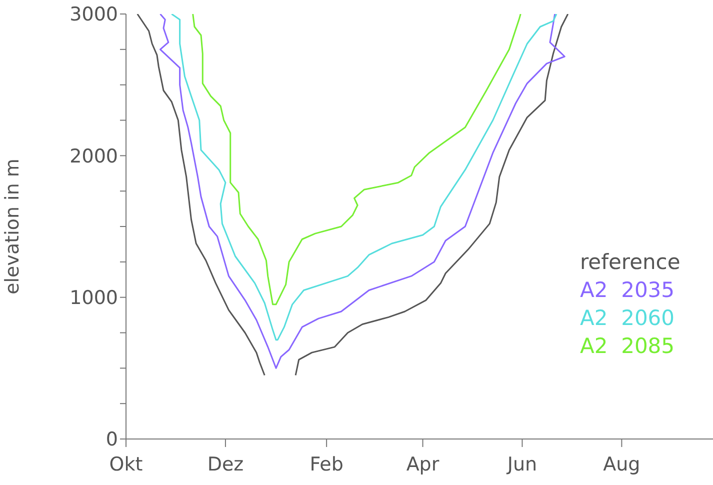  I want to click on y-tick-label: 3000, so click(94, 15).